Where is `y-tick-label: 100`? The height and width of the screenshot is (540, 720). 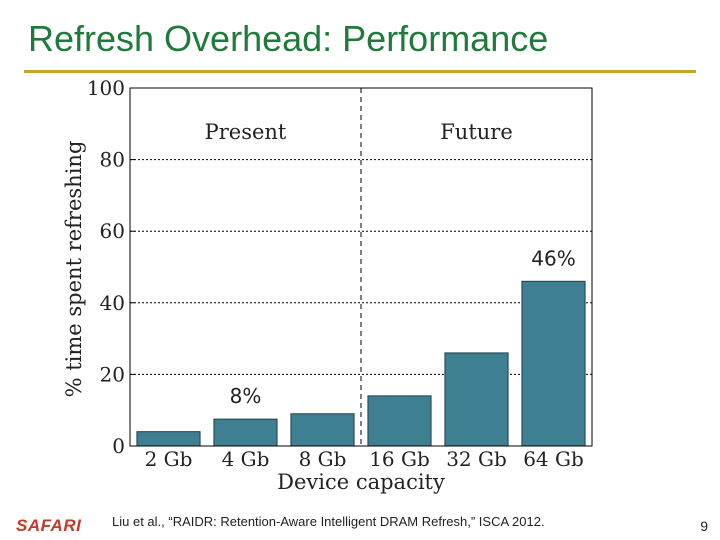
y-tick-label: 100 is located at coordinates (106, 88).